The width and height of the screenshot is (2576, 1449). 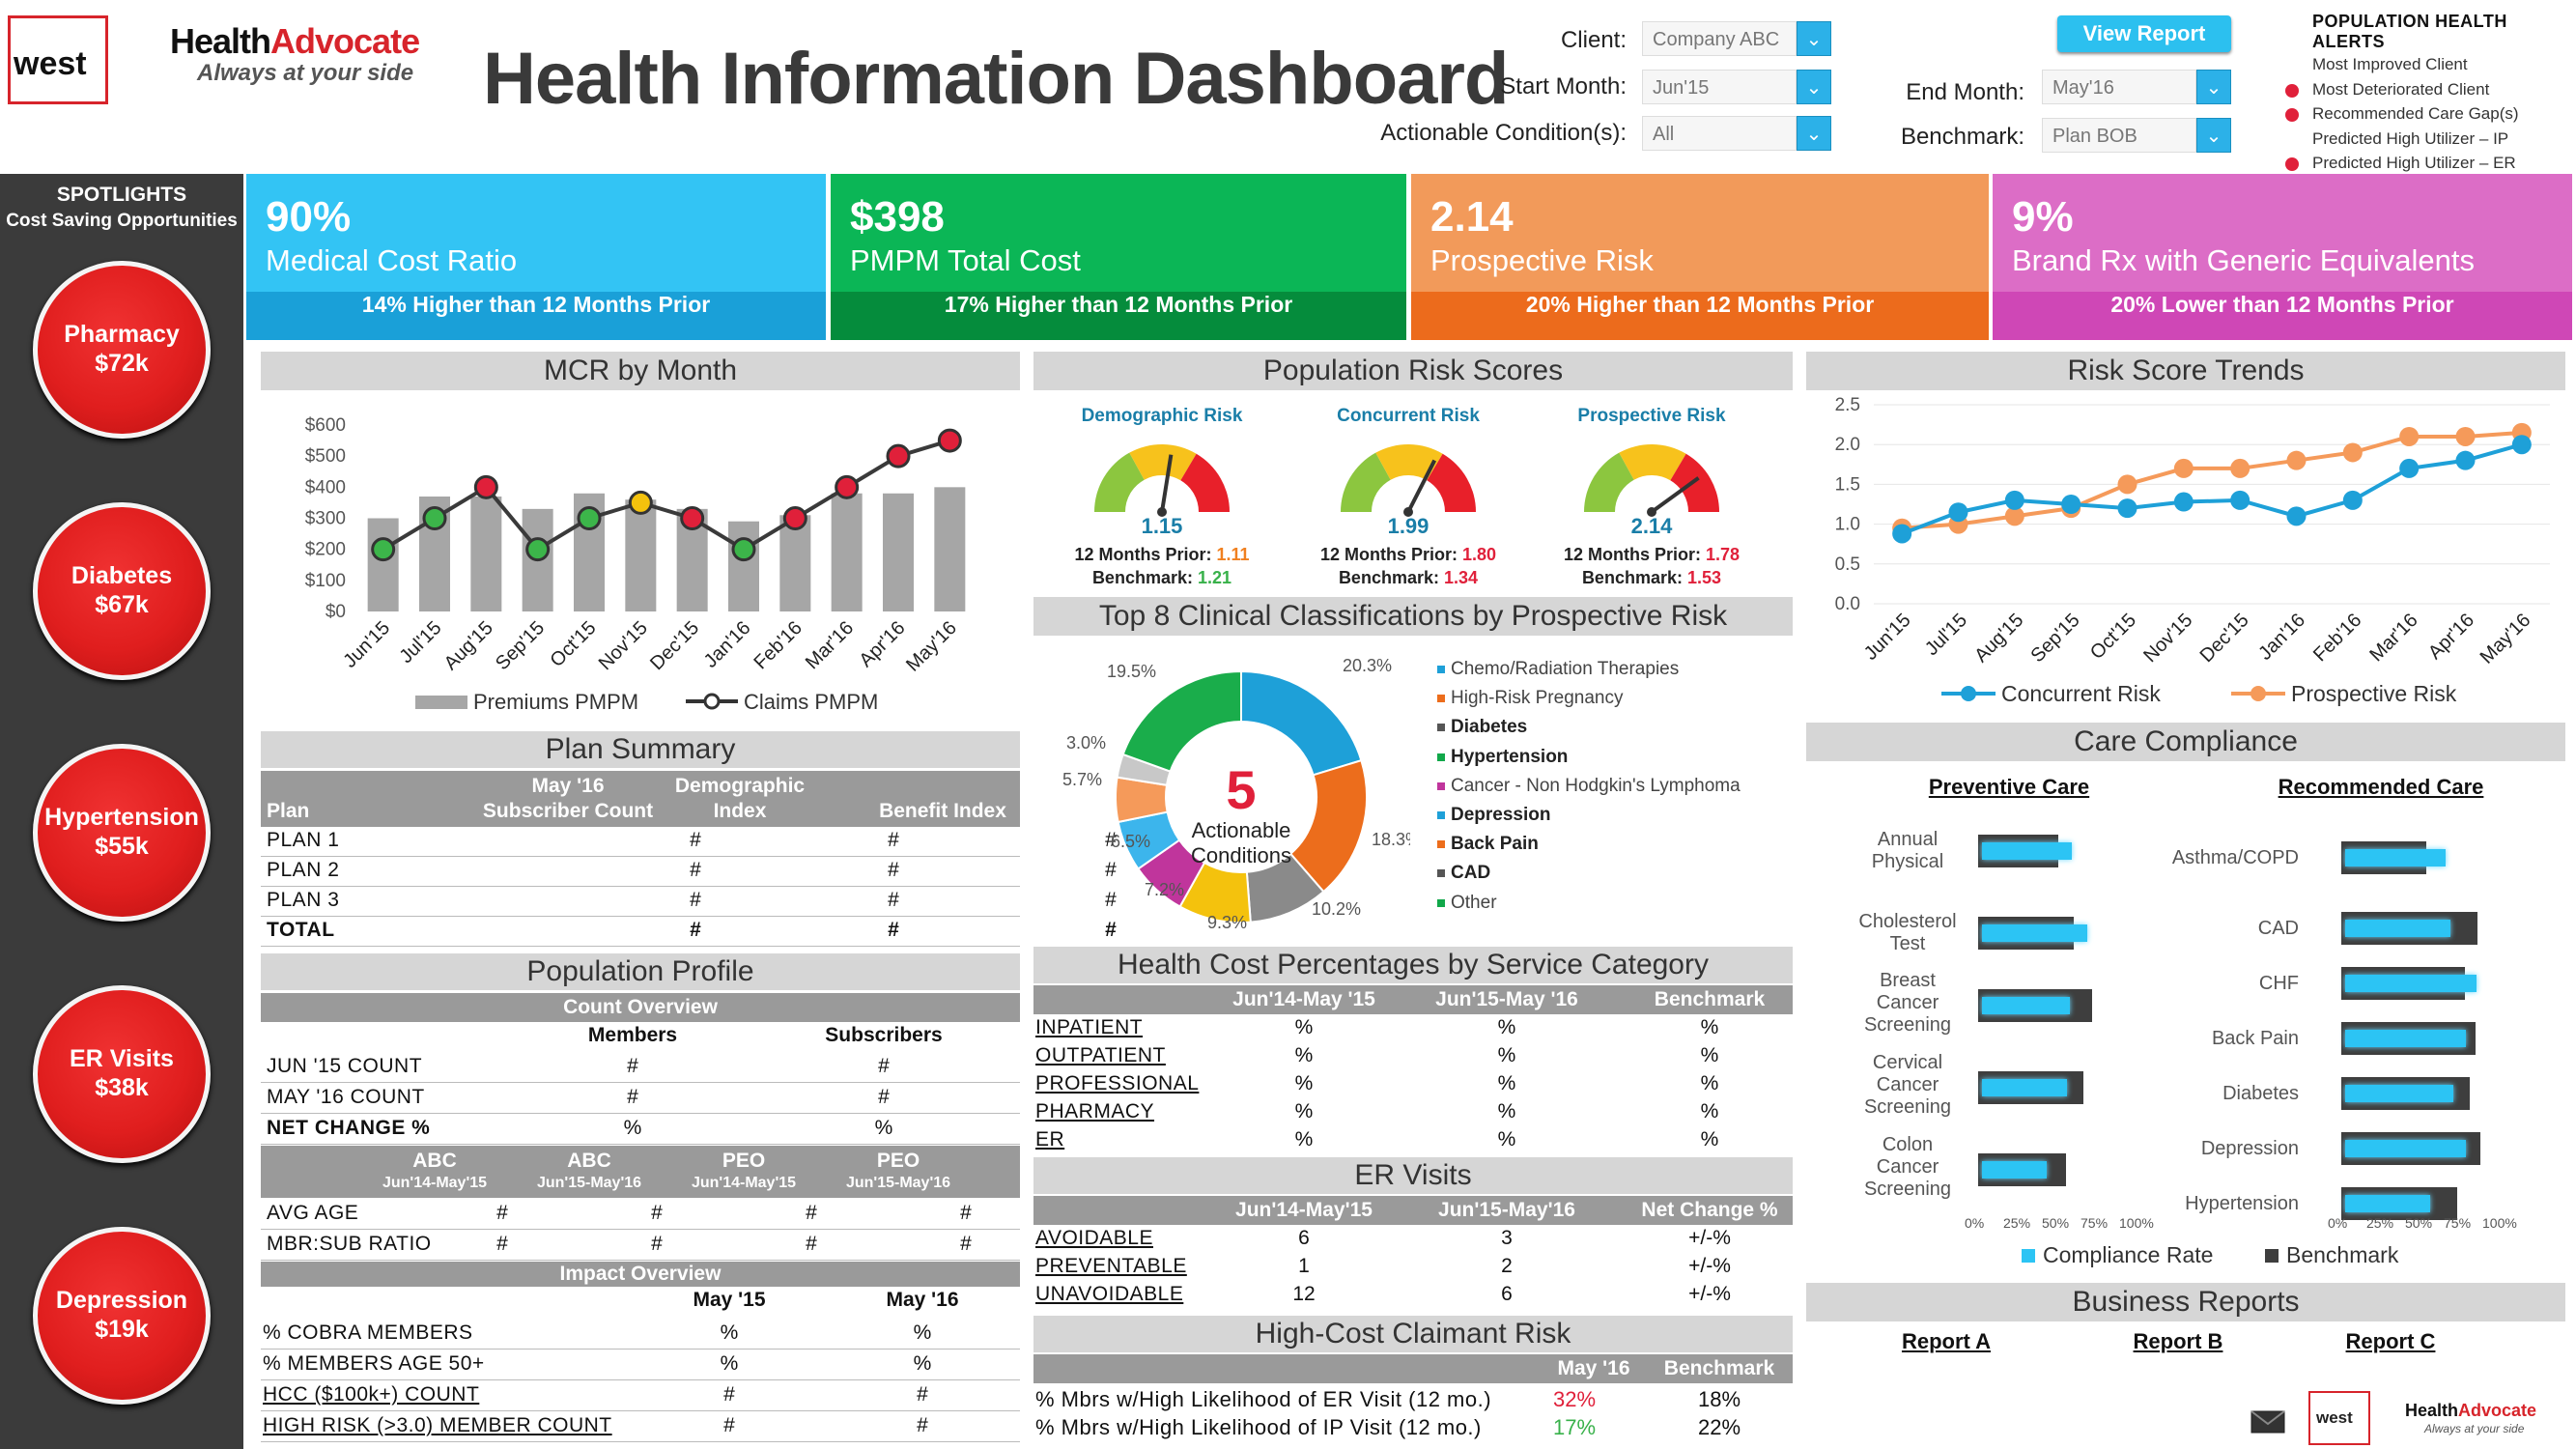 I want to click on service-category-link: OUTPATIENT, so click(x=1100, y=1055).